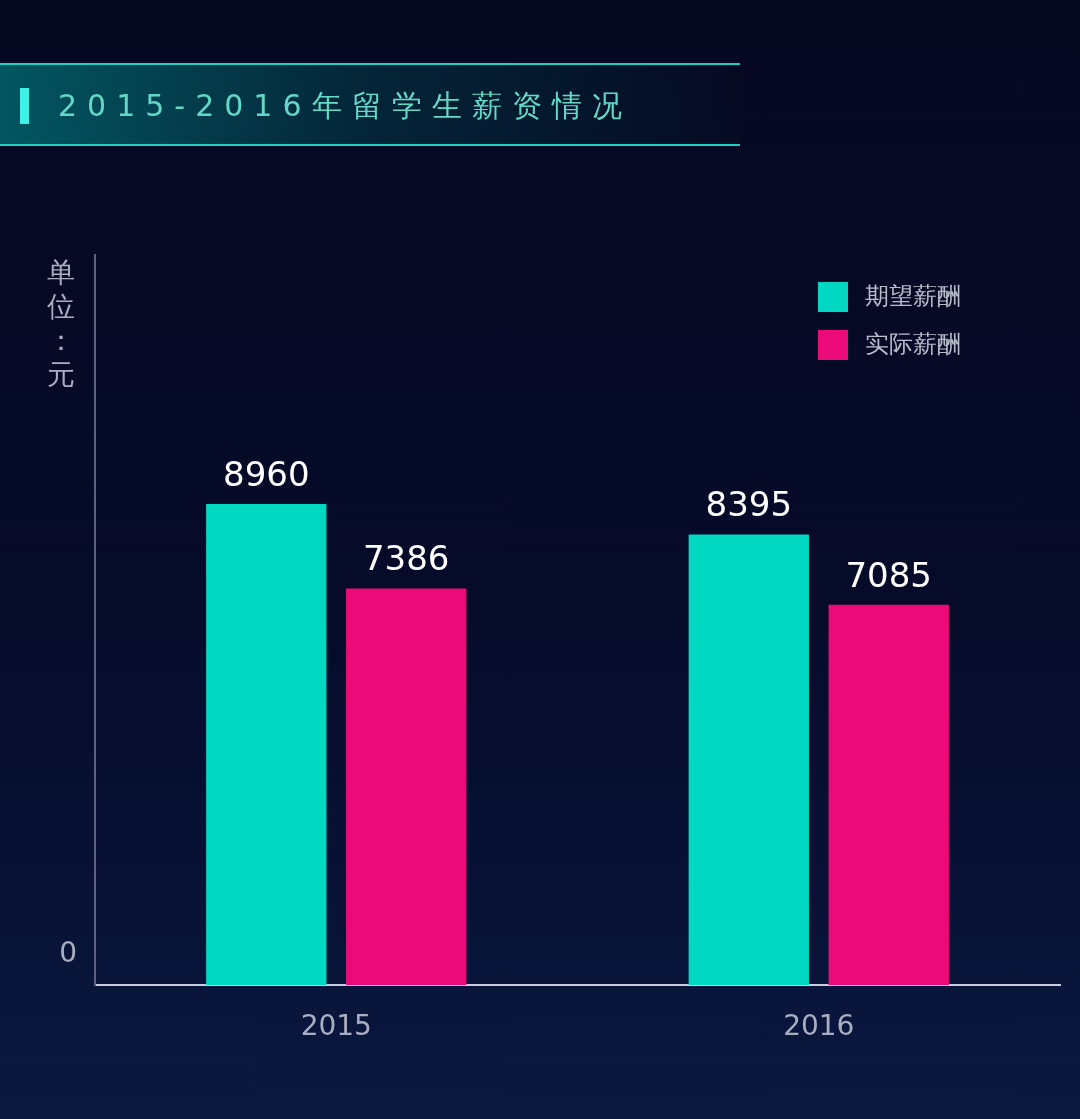 This screenshot has height=1119, width=1080. I want to click on data-label: 8960, so click(266, 473).